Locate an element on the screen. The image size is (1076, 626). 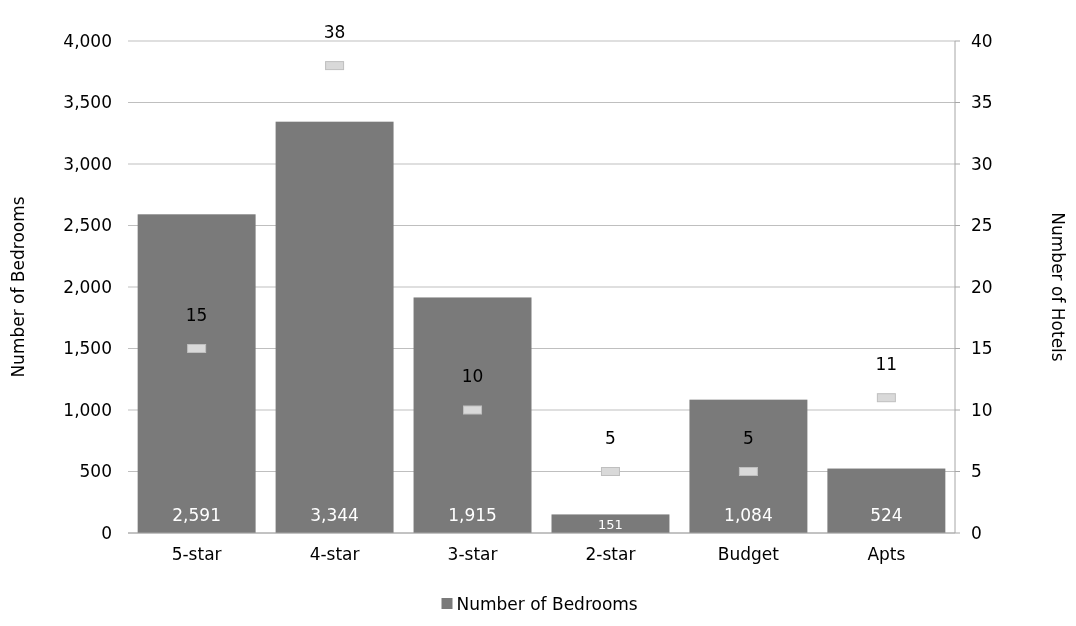
data-label: 10 is located at coordinates (472, 376).